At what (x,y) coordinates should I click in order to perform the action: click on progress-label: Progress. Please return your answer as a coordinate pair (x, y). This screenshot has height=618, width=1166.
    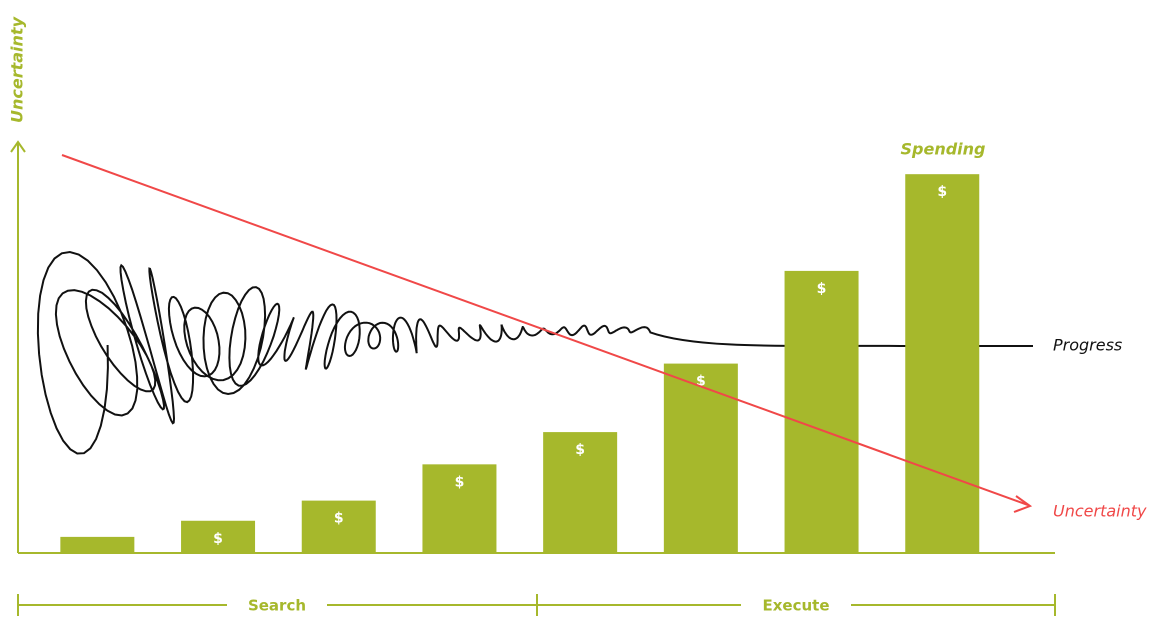
    Looking at the image, I should click on (1087, 345).